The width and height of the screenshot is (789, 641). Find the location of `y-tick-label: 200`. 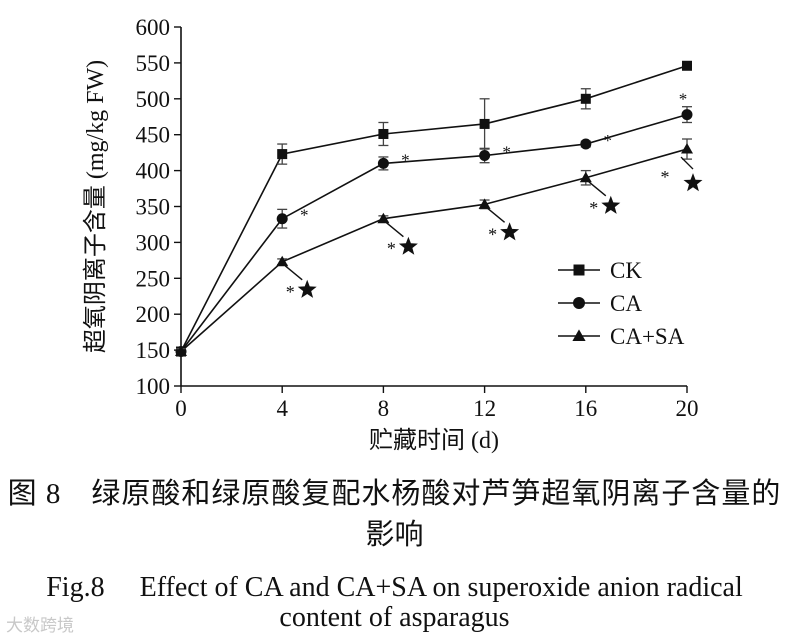

y-tick-label: 200 is located at coordinates (153, 314).